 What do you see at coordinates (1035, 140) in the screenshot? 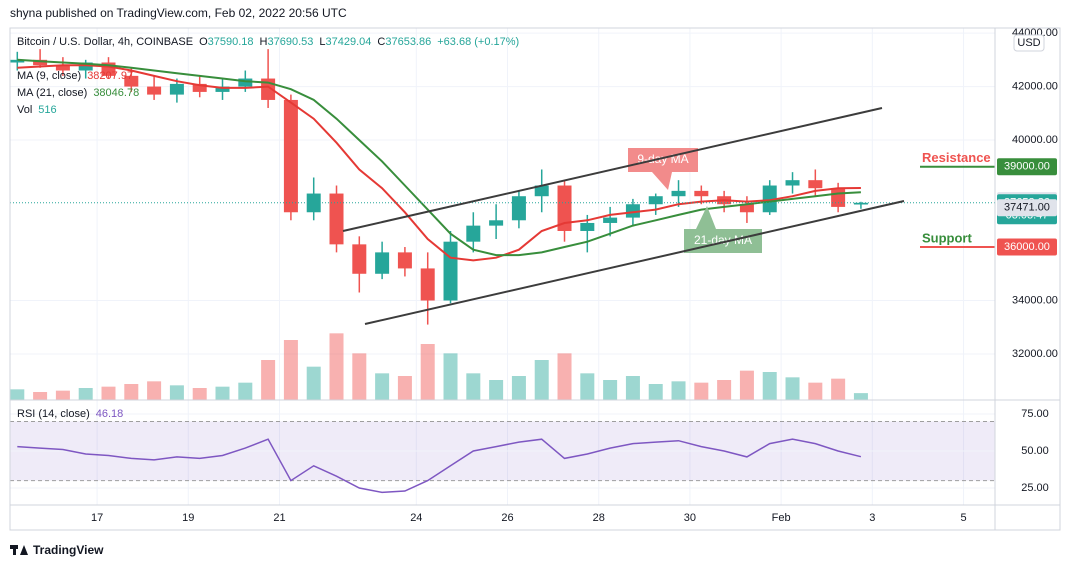
I see `y-tick-label: 40000.00` at bounding box center [1035, 140].